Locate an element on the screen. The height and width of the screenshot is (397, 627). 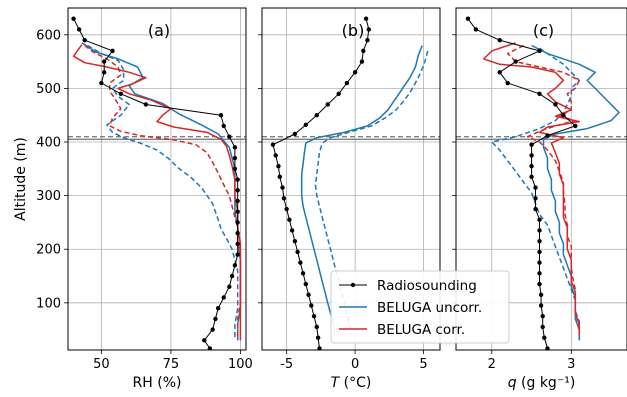
x-tick-label: 3 is located at coordinates (571, 364).